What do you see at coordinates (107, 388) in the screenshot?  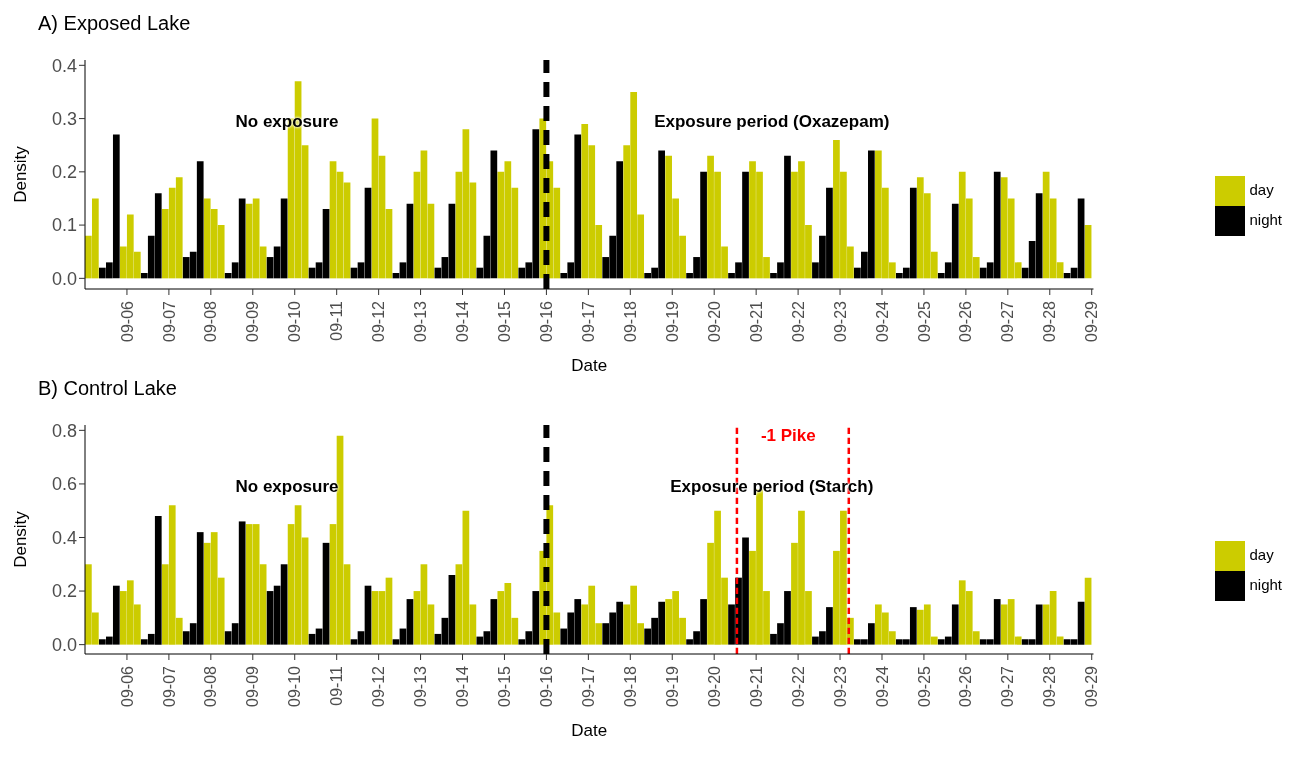 I see `chart-title: B) Control Lake` at bounding box center [107, 388].